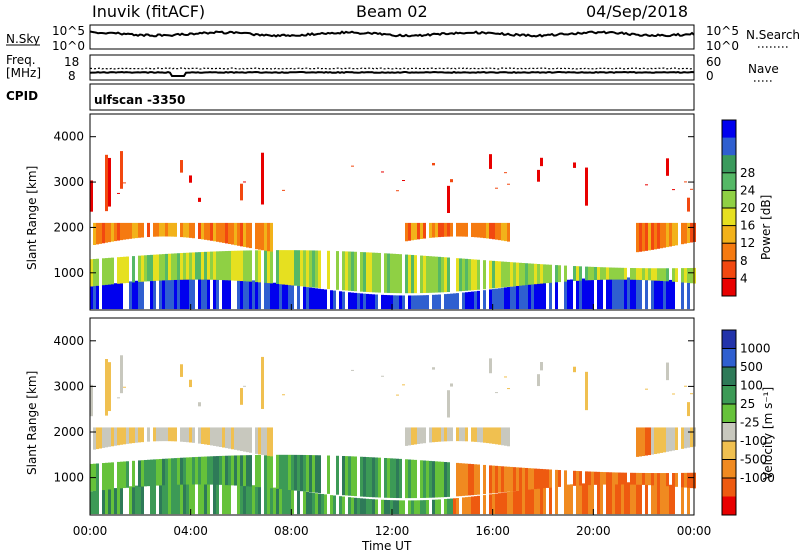  I want to click on freq-tick-bottom: 8, so click(72, 76).